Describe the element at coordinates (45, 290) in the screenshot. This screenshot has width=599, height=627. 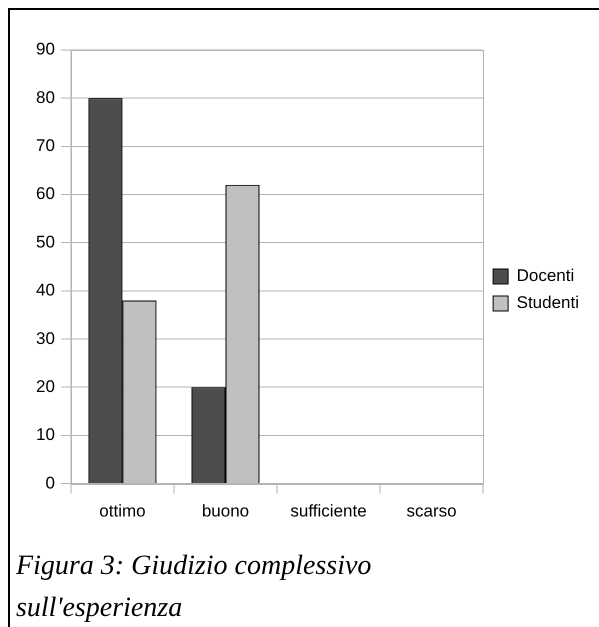
I see `y-tick-label: 40` at that location.